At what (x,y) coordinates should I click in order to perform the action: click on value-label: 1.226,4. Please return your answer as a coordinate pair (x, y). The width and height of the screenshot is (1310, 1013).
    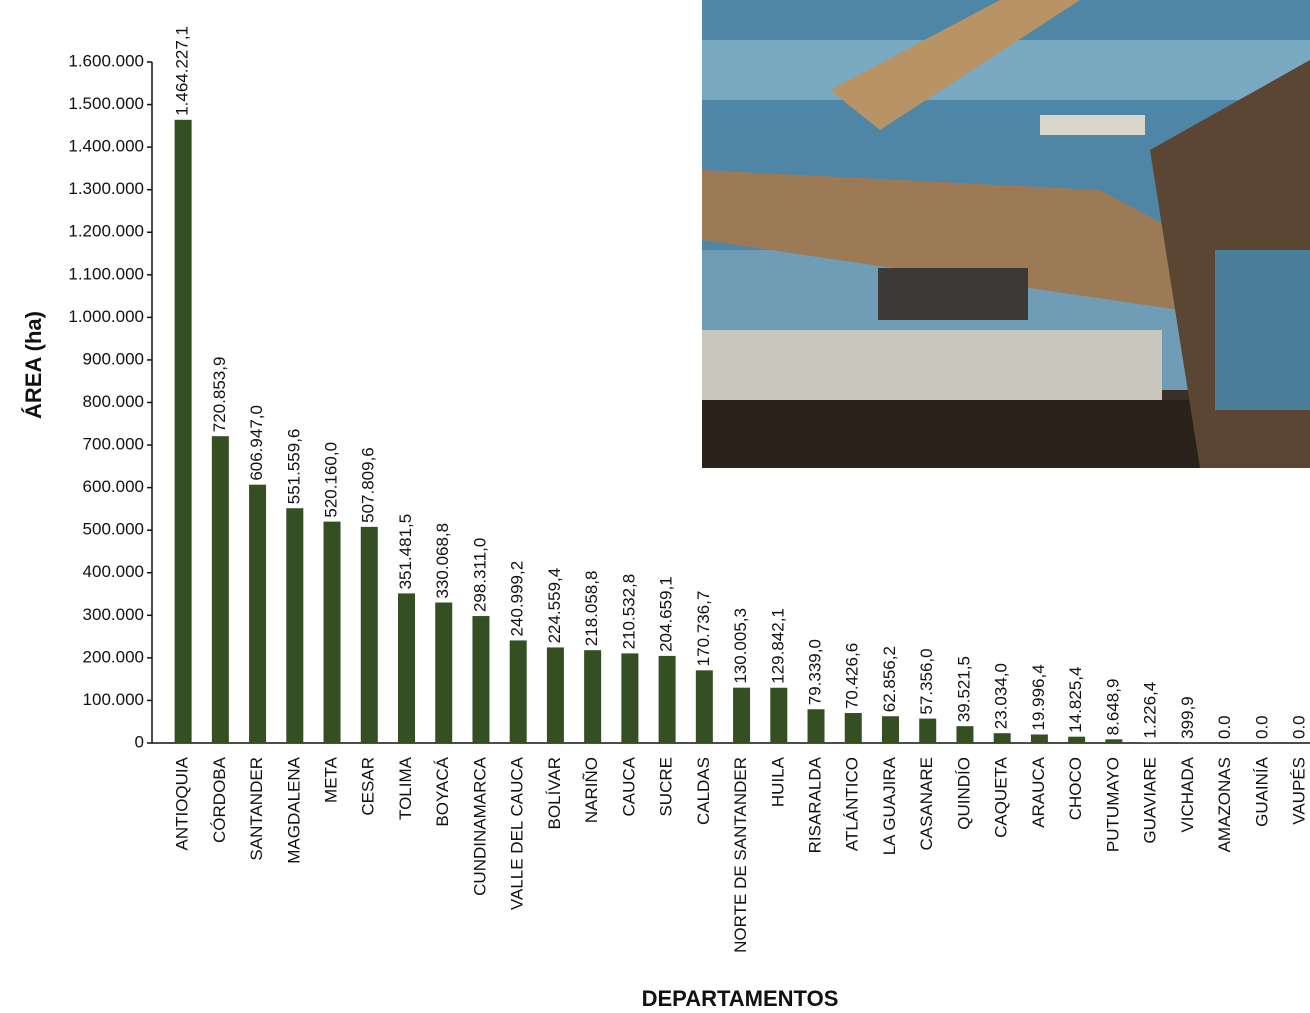
    Looking at the image, I should click on (1150, 710).